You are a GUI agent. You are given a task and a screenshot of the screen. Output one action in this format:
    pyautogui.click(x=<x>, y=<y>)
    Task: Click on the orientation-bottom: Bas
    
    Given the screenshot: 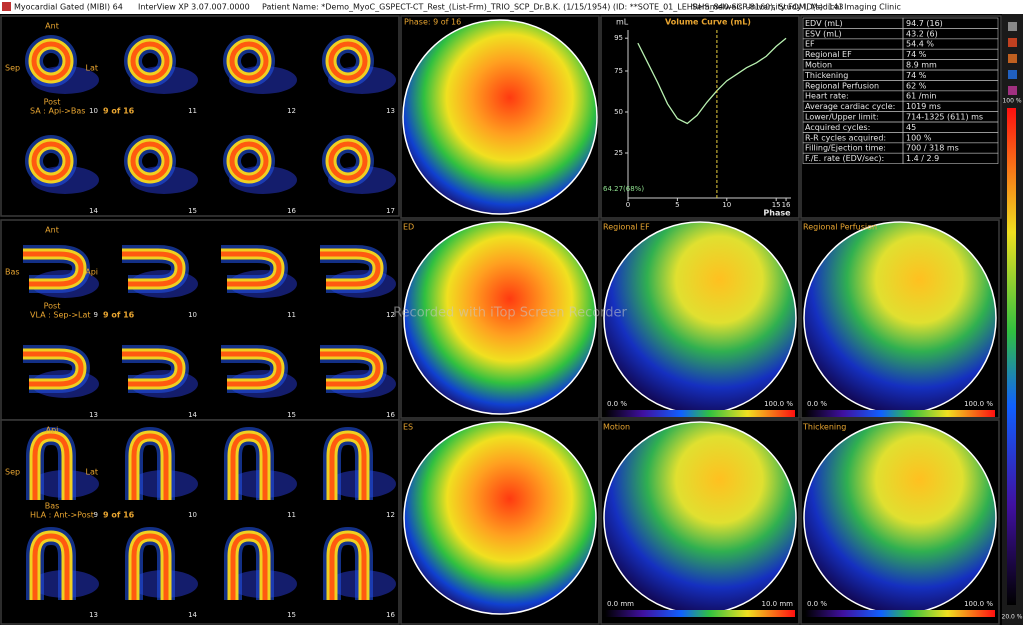 What is the action you would take?
    pyautogui.click(x=52, y=506)
    